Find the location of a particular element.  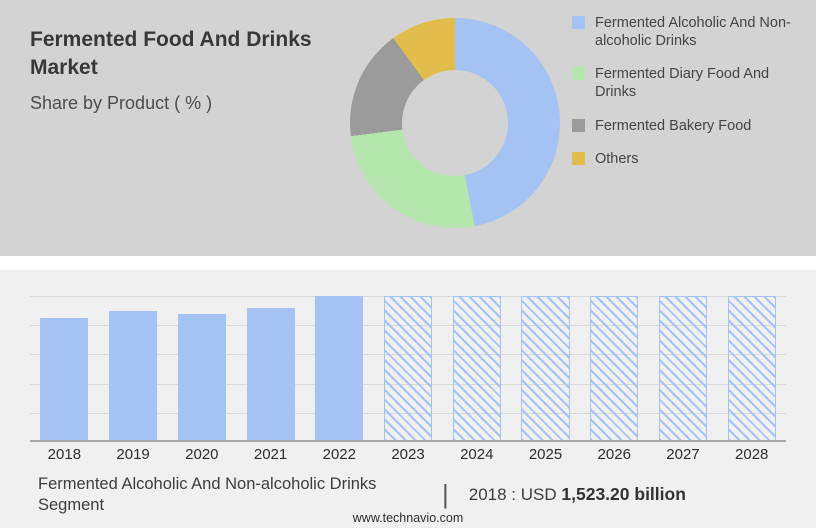

x-tick-label: 2021 is located at coordinates (270, 454).